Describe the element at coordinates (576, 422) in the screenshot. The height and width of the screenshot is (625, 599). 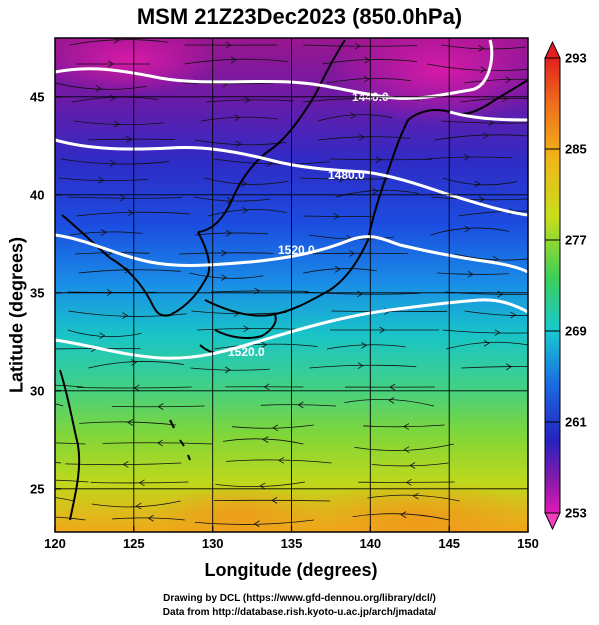
I see `colorbar-tick-label: 261` at that location.